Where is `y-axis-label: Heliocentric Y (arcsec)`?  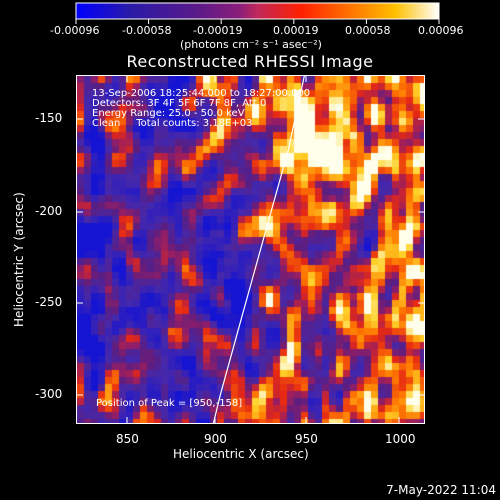 y-axis-label: Heliocentric Y (arcsec) is located at coordinates (19, 259).